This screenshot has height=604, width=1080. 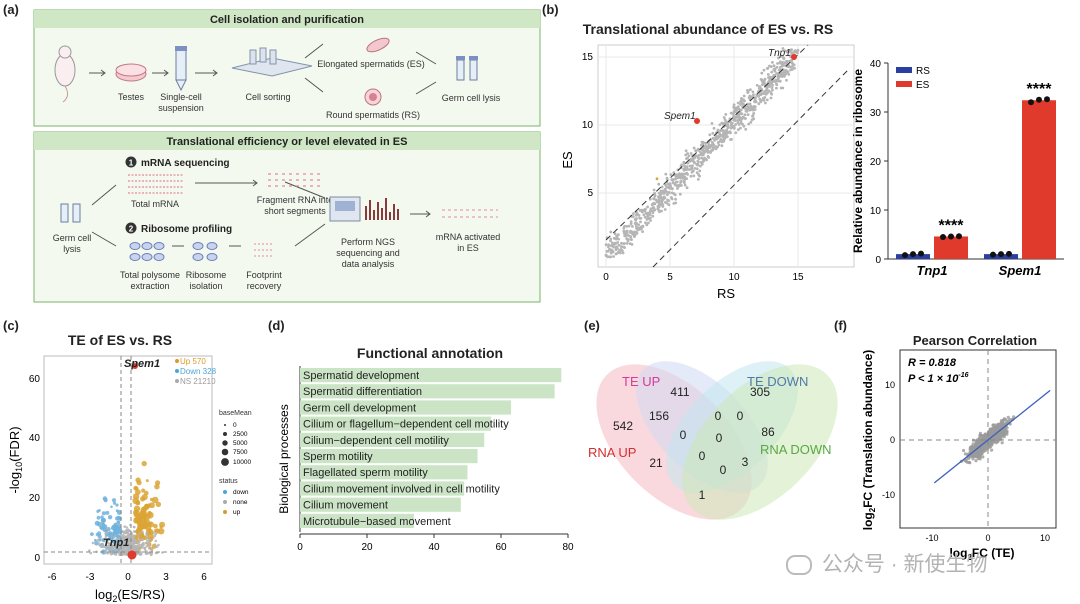 What do you see at coordinates (204, 577) in the screenshot?
I see `c-xtick-4: 6` at bounding box center [204, 577].